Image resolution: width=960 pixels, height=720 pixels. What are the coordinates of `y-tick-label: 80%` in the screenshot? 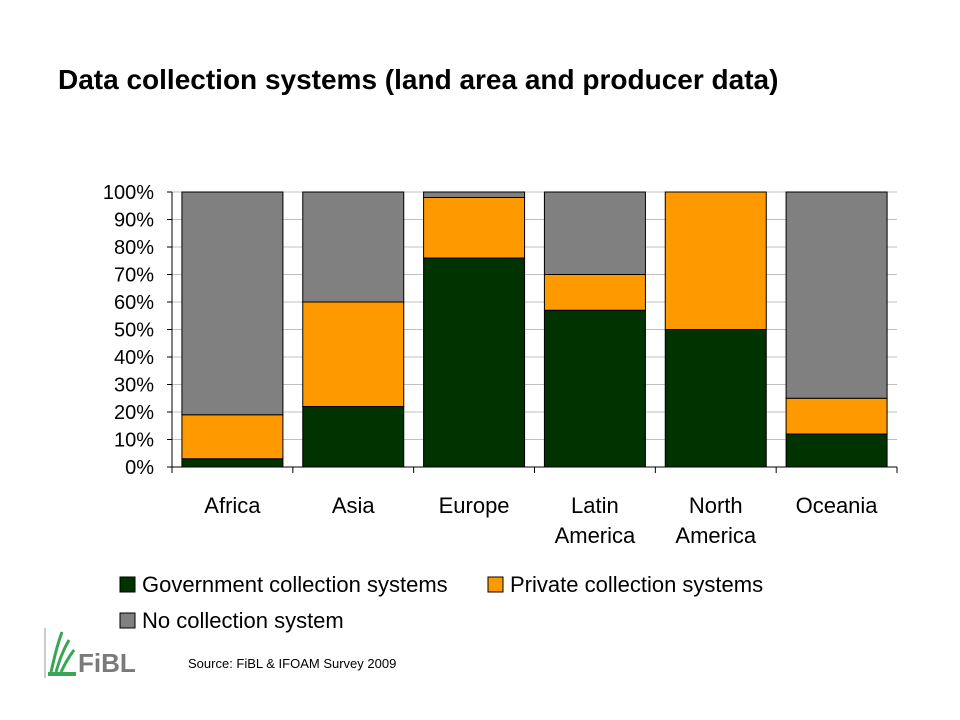 It's located at (134, 248).